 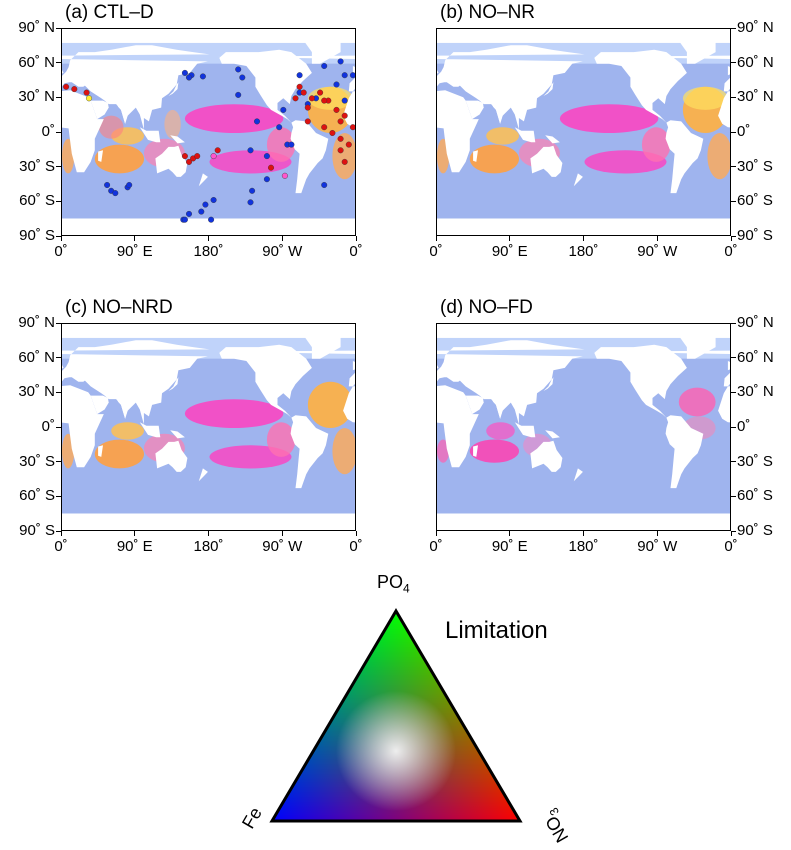 What do you see at coordinates (546, 456) in the screenshot?
I see `land-australia` at bounding box center [546, 456].